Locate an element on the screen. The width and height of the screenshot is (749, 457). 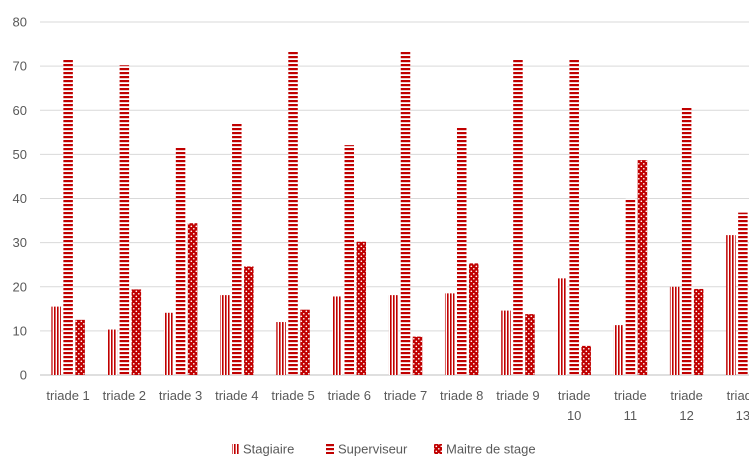
y-tick-label: 80 is located at coordinates (20, 22).